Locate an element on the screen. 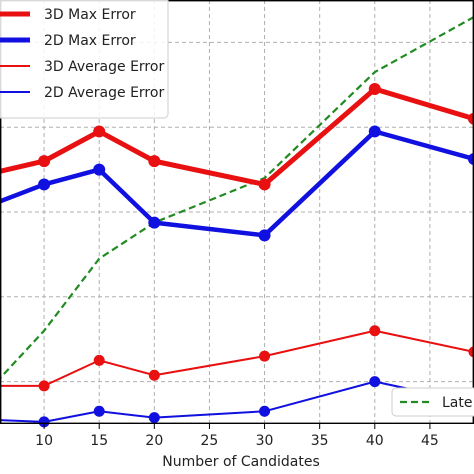  legend-label-late: Late is located at coordinates (457, 403).